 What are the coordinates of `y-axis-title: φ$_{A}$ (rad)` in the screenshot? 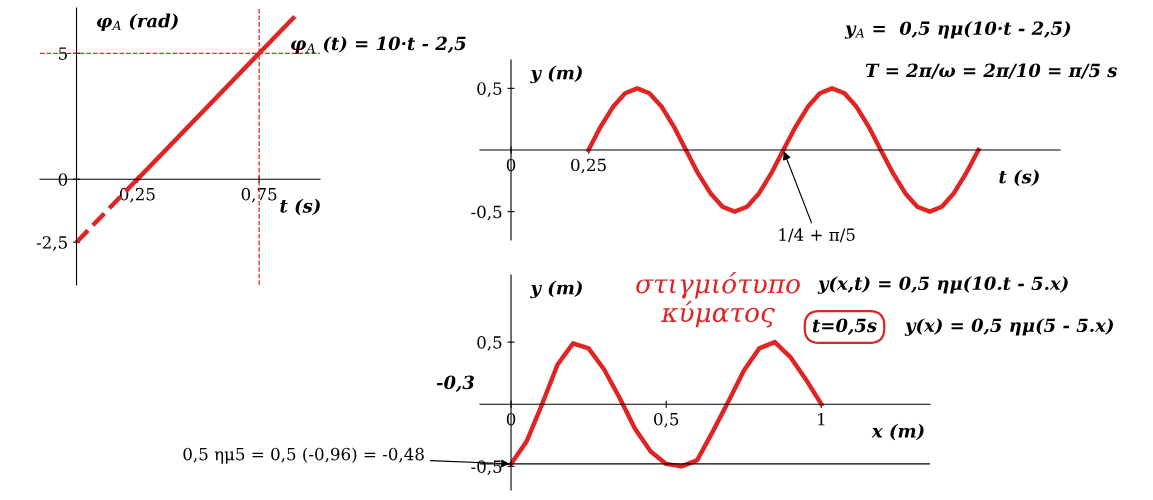 It's located at (137, 22).